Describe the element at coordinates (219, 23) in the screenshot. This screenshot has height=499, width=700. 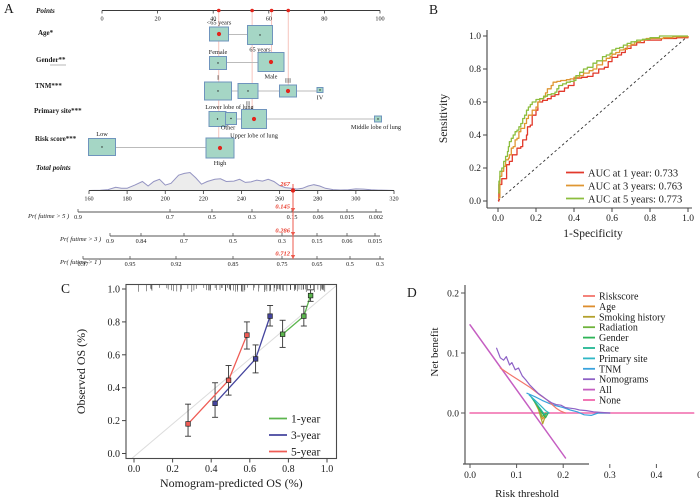
I see `category-label: <65 years` at that location.